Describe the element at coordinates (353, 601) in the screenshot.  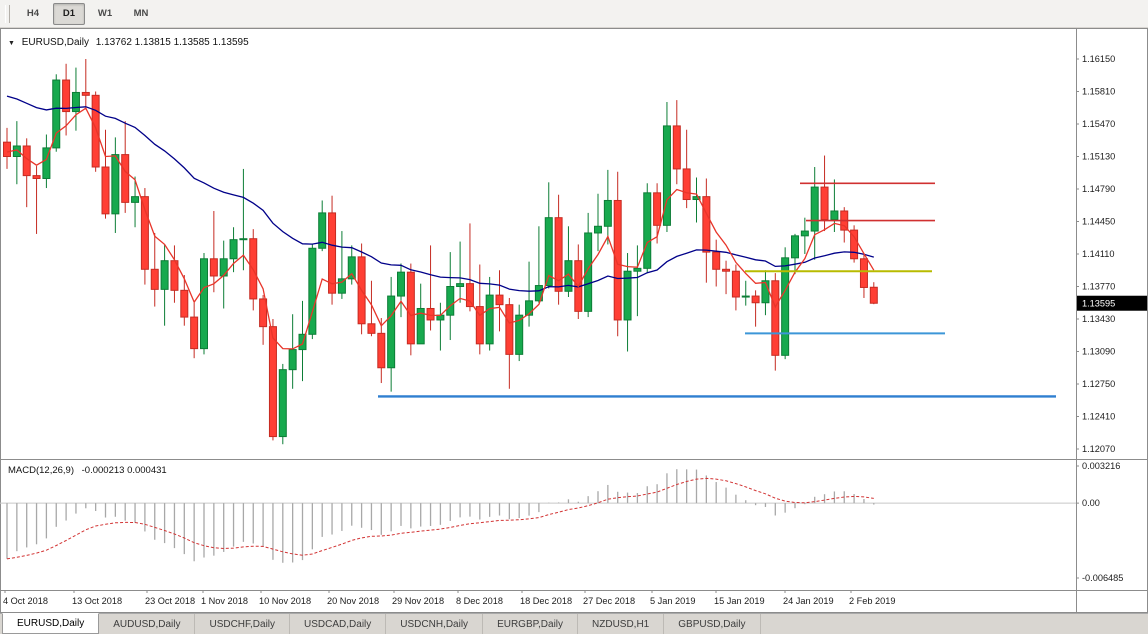
I see `time-axis-label: 20 Nov 2018` at that location.